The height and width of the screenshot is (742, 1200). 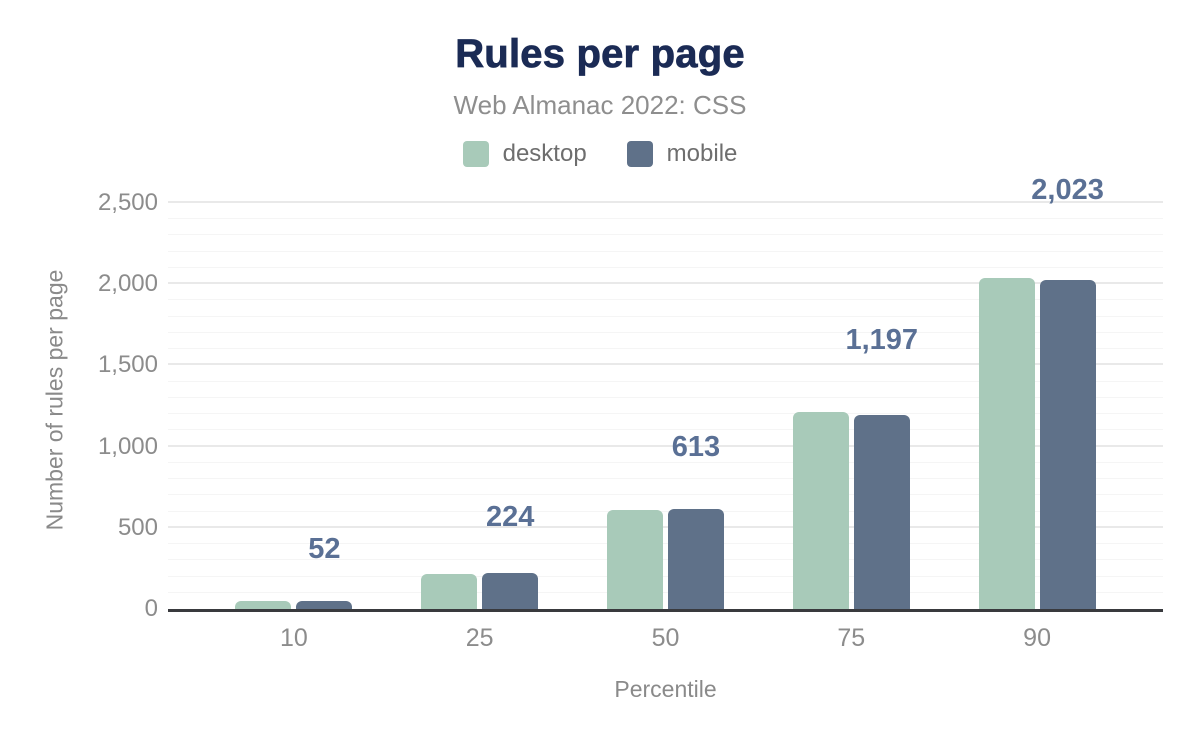 What do you see at coordinates (510, 590) in the screenshot?
I see `bar-mobile-p25` at bounding box center [510, 590].